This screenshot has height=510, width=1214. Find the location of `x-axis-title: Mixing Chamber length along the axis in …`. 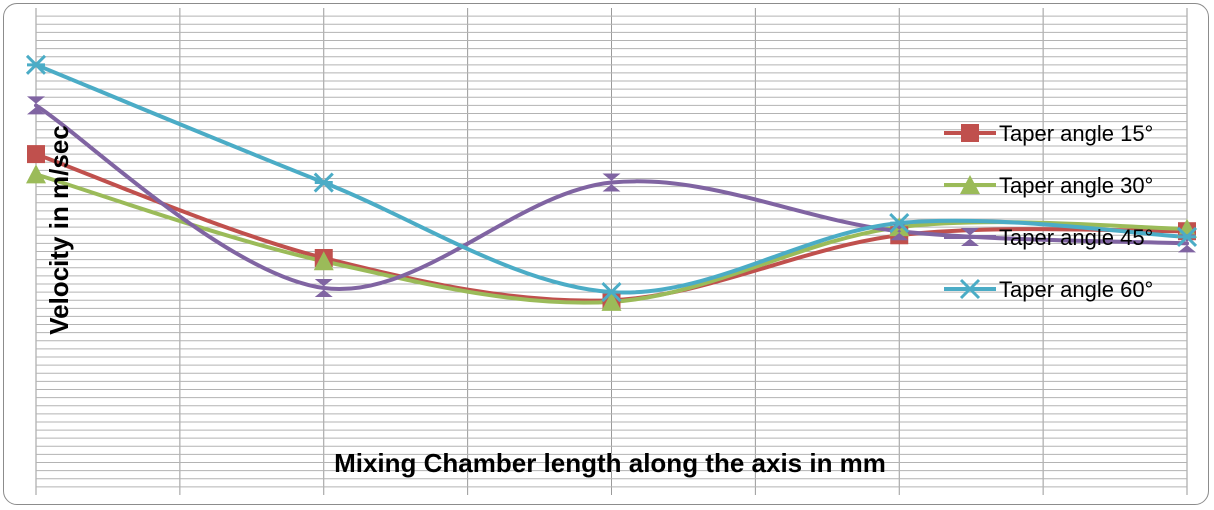

x-axis-title: Mixing Chamber length along the axis in … is located at coordinates (610, 463).